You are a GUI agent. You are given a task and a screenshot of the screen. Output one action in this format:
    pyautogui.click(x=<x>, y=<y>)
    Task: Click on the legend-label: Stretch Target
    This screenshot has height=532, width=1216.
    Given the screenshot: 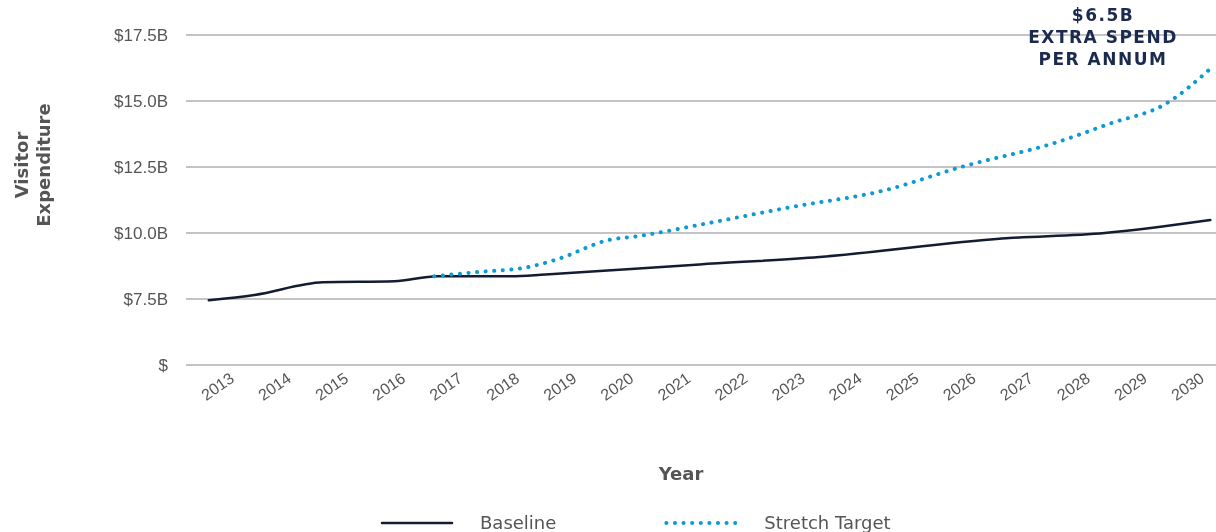 What is the action you would take?
    pyautogui.click(x=827, y=522)
    